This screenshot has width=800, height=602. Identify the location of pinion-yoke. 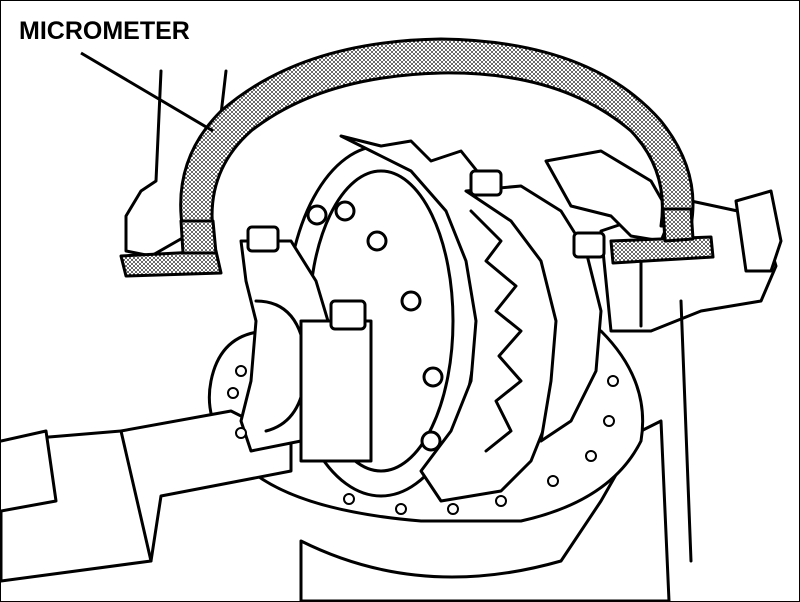
(758, 231).